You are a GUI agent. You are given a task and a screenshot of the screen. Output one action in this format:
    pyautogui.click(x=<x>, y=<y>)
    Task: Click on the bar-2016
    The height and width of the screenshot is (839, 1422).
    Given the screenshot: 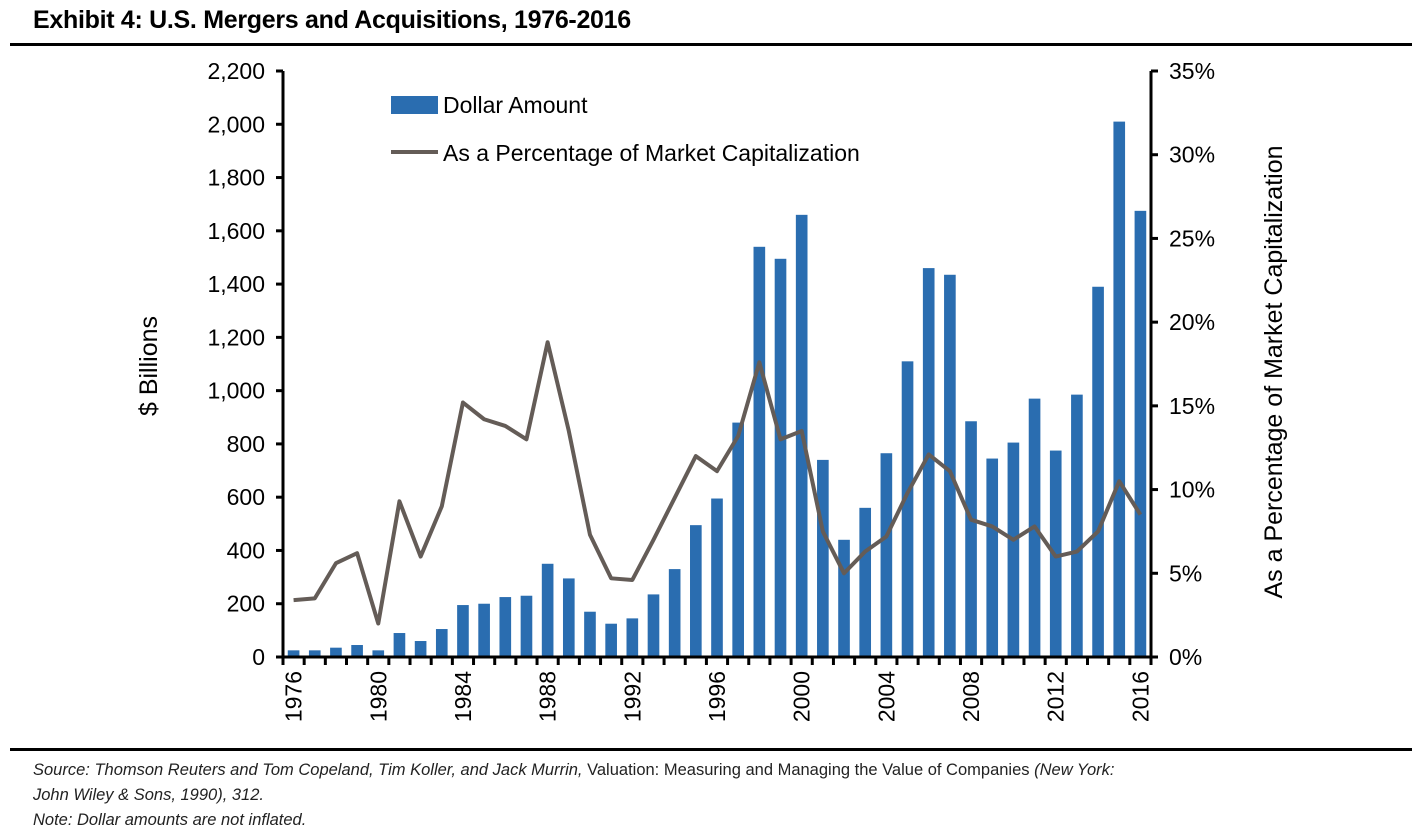 What is the action you would take?
    pyautogui.click(x=1140, y=433)
    